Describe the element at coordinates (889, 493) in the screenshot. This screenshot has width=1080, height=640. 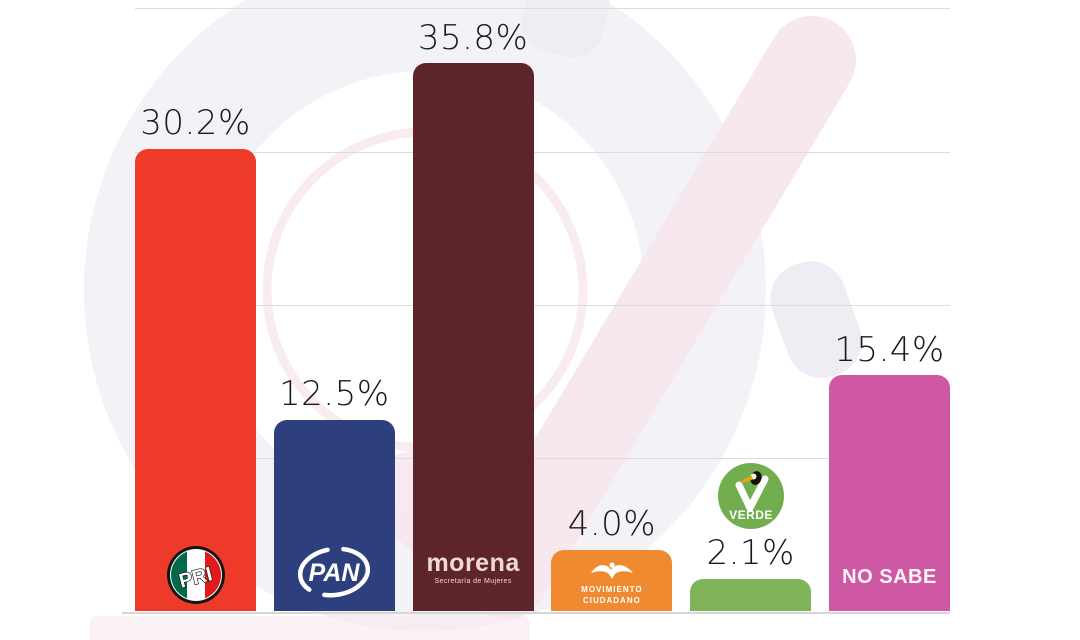
I see `bar-no-sabe: NO SABE` at that location.